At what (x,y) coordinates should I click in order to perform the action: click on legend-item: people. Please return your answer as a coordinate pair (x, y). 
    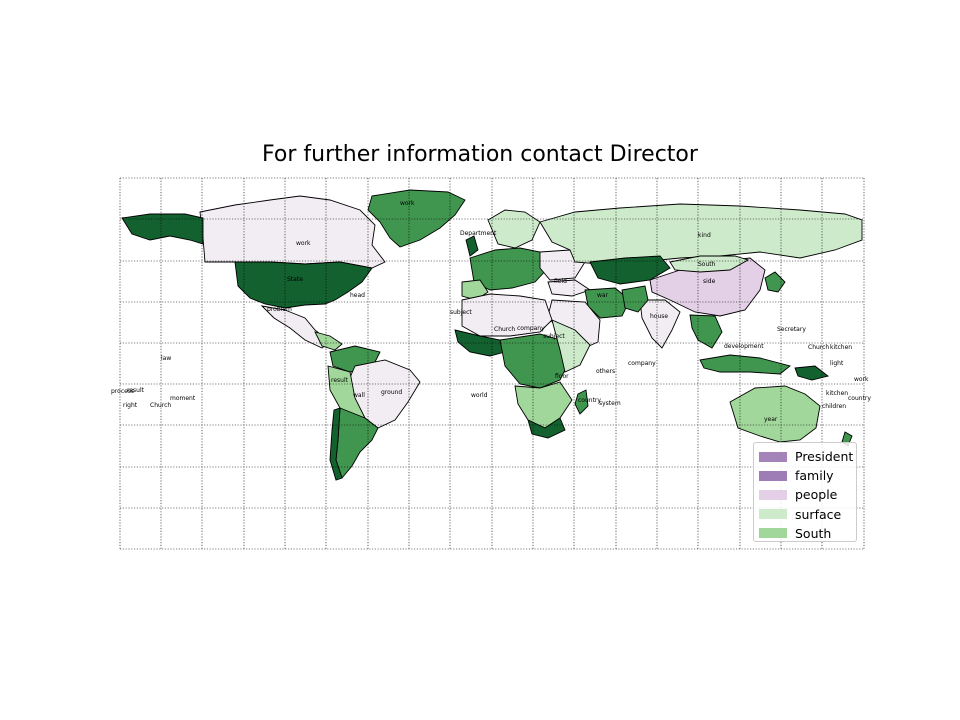
    Looking at the image, I should click on (807, 494).